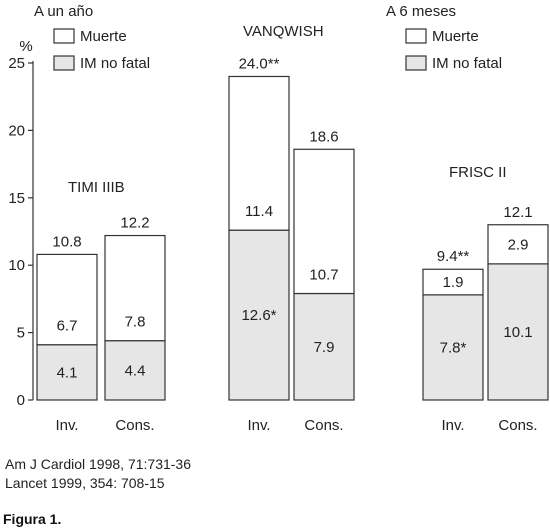 Image resolution: width=550 pixels, height=530 pixels. Describe the element at coordinates (98, 464) in the screenshot. I see `reference-line-1: Am J Cardiol 1998, 71:731-36` at that location.